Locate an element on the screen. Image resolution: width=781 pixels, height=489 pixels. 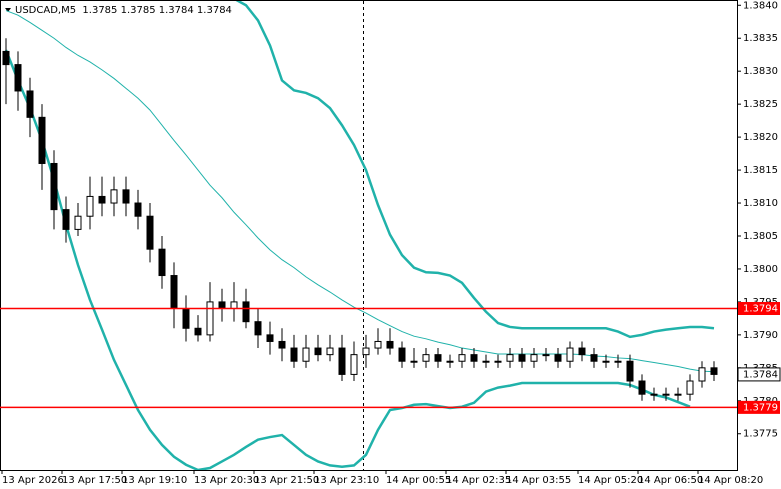
x-tick-label: 13 Apr 17:50 is located at coordinates (94, 480).